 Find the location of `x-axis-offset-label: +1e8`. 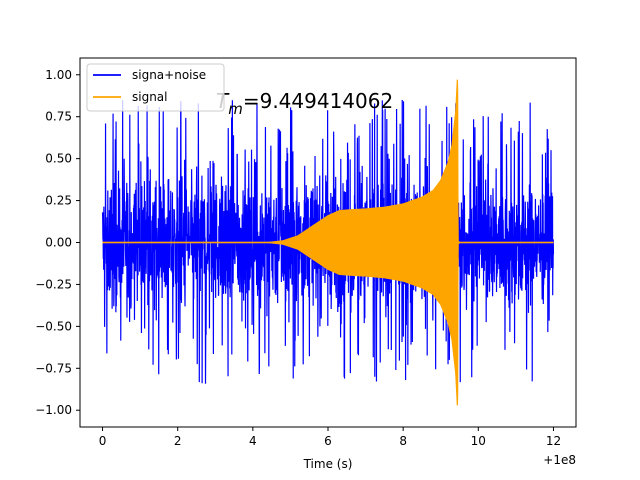

x-axis-offset-label: +1e8 is located at coordinates (559, 460).